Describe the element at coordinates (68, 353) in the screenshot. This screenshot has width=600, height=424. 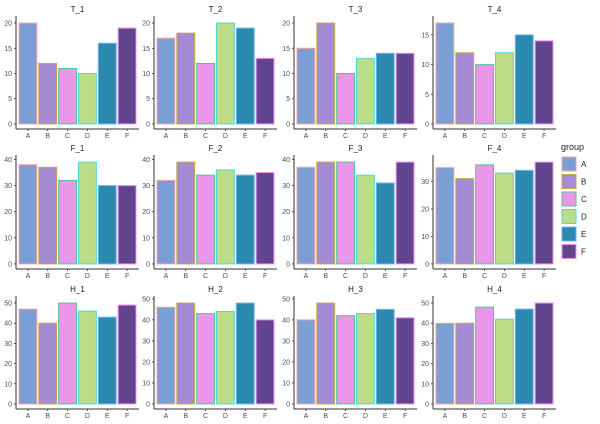
I see `bar-H_1-C` at that location.